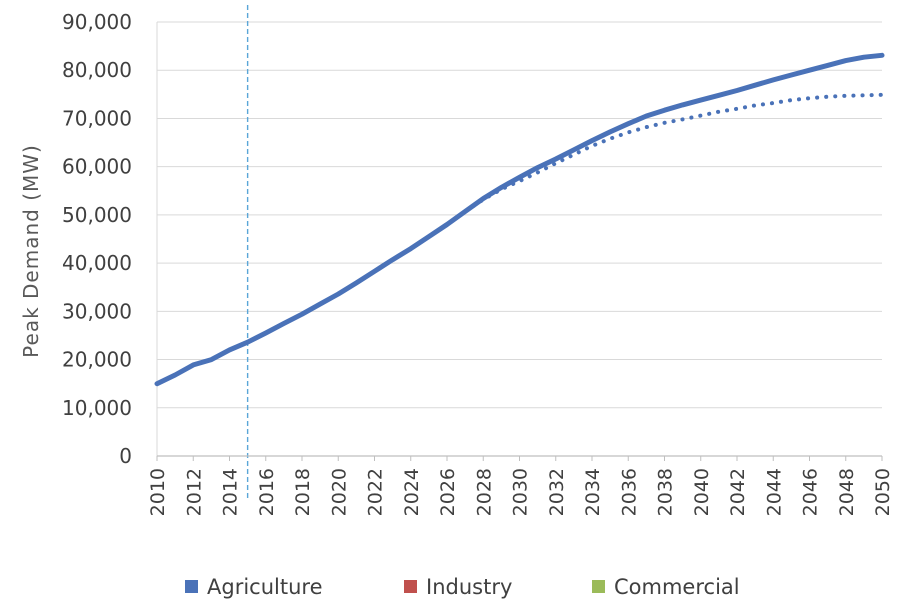 This screenshot has height=605, width=919. What do you see at coordinates (738, 492) in the screenshot?
I see `x-tick-label: 2042` at bounding box center [738, 492].